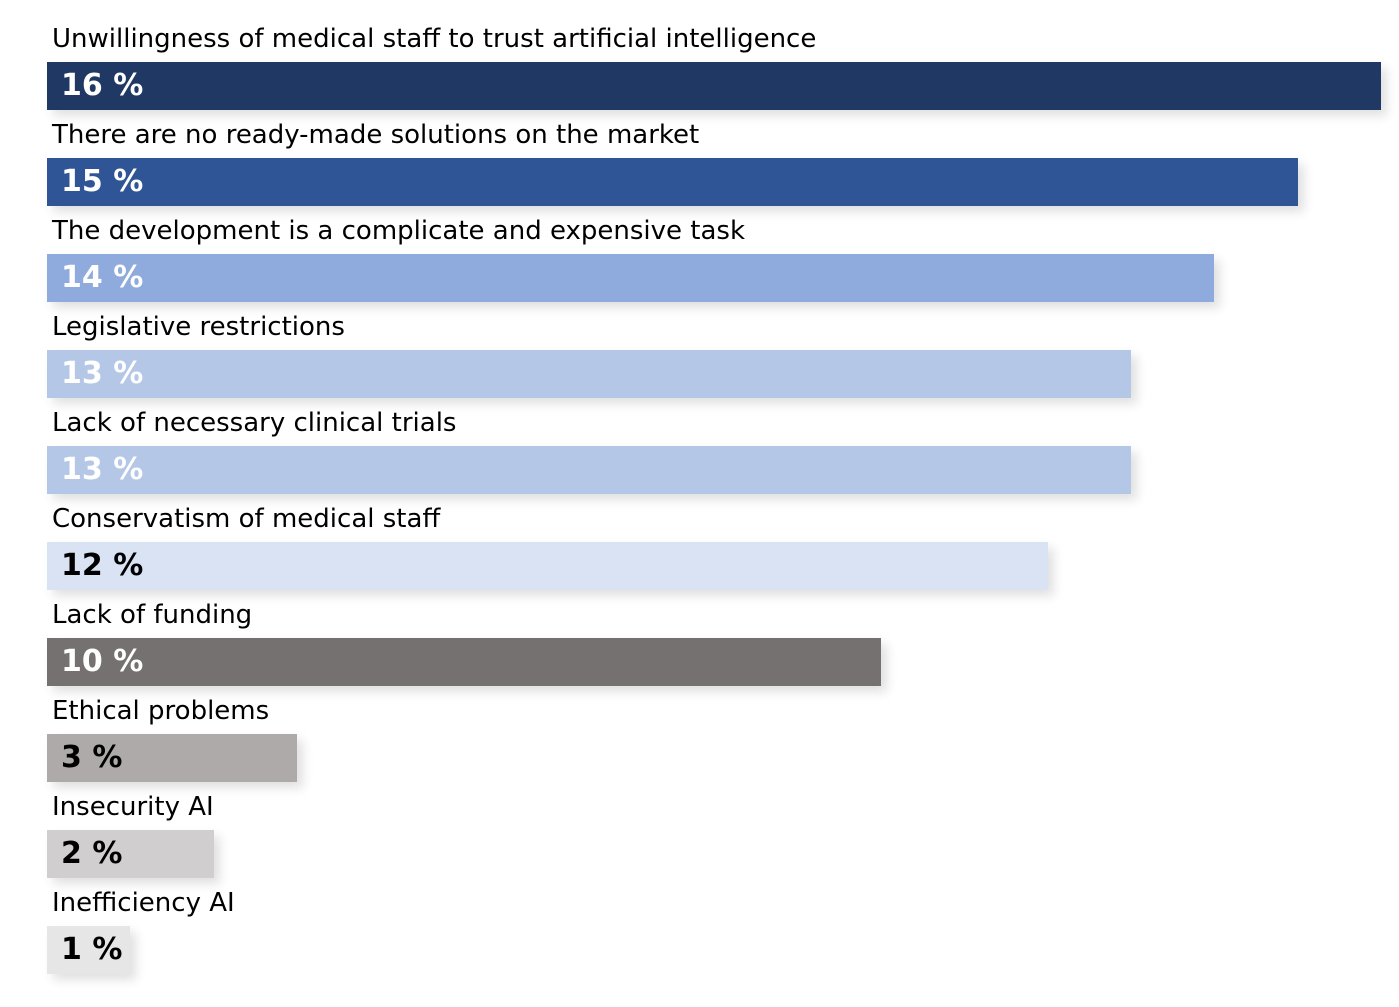 Image resolution: width=1399 pixels, height=1007 pixels. I want to click on bar-value-label: 1 %, so click(92, 949).